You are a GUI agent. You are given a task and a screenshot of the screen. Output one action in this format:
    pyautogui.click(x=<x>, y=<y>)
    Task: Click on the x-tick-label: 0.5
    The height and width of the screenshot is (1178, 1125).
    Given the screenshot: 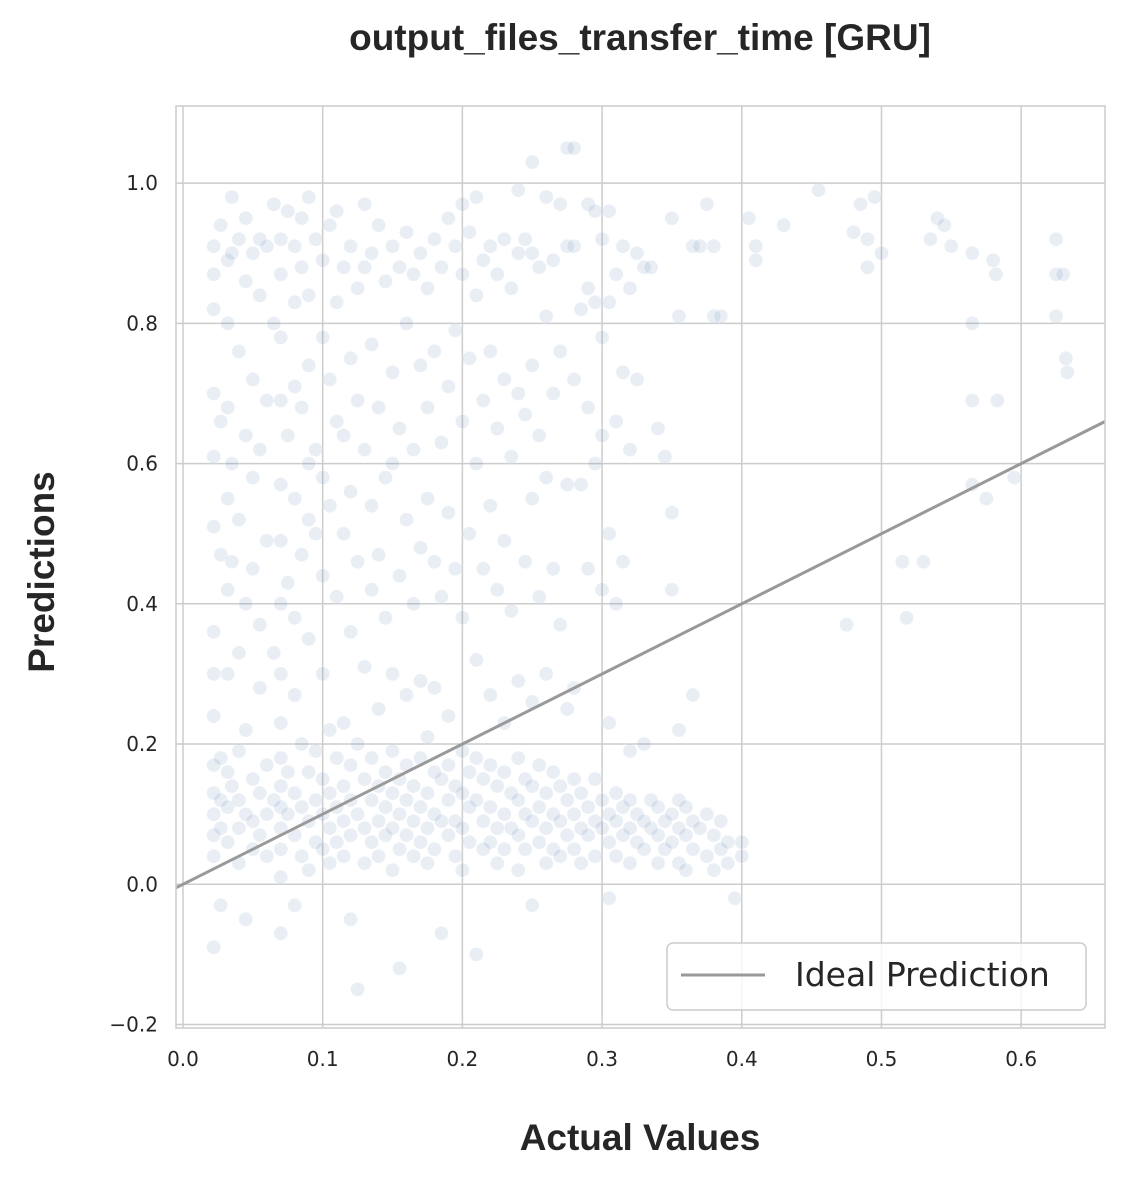 What is the action you would take?
    pyautogui.click(x=882, y=1059)
    